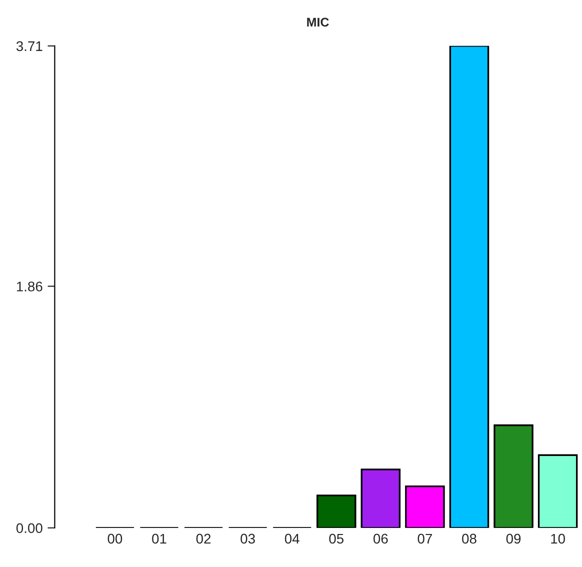 The width and height of the screenshot is (582, 567). I want to click on y-tick-label: 0.00, so click(29, 528).